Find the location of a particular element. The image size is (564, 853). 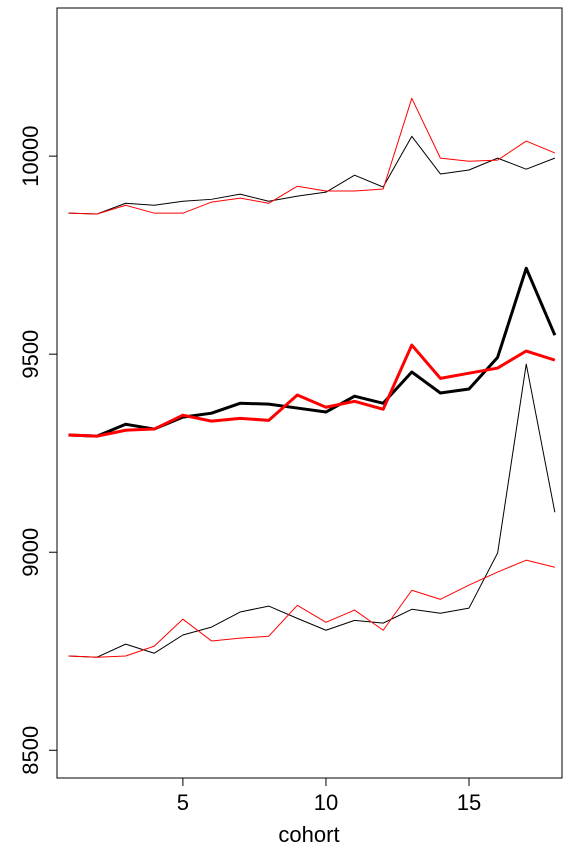

y-tick-label: 9500 is located at coordinates (30, 354).